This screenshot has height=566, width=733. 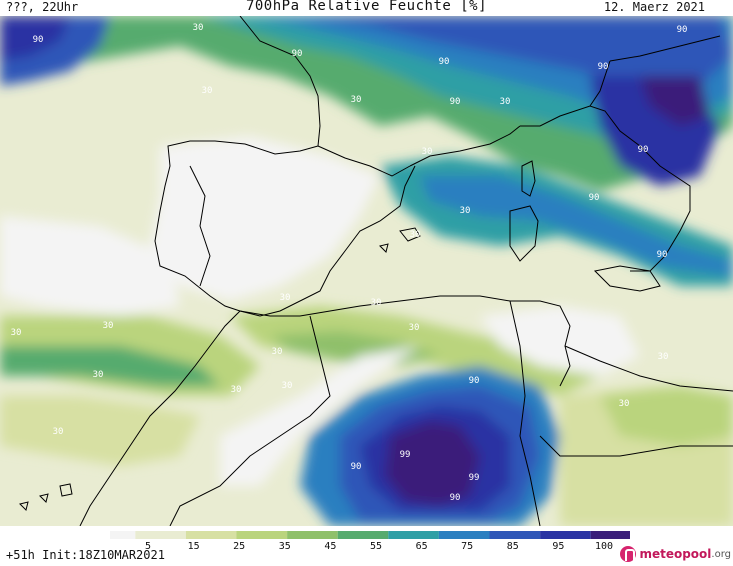 I want to click on valid-time: ???, 22Uhr, so click(x=42, y=7).